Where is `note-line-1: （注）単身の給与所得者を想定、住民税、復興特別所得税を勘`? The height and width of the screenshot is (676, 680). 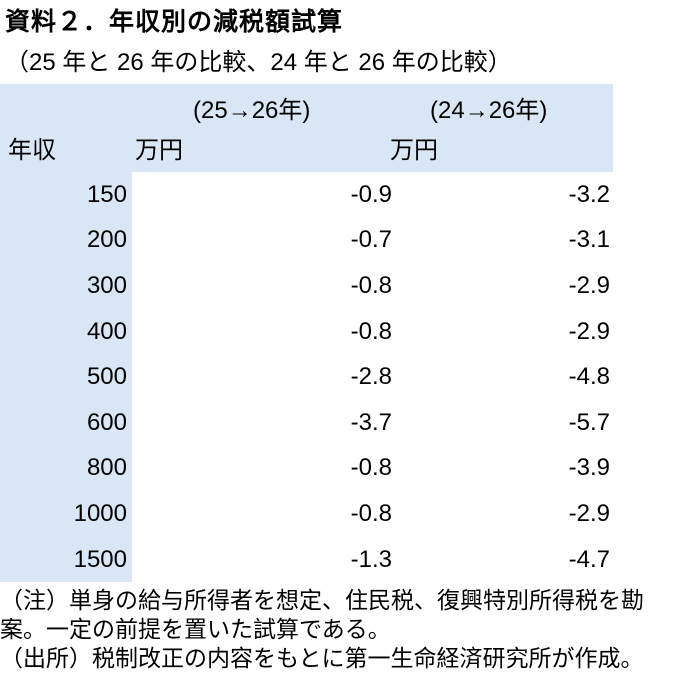
note-line-1: （注）単身の給与所得者を想定、住民税、復興特別所得税を勘 is located at coordinates (322, 601).